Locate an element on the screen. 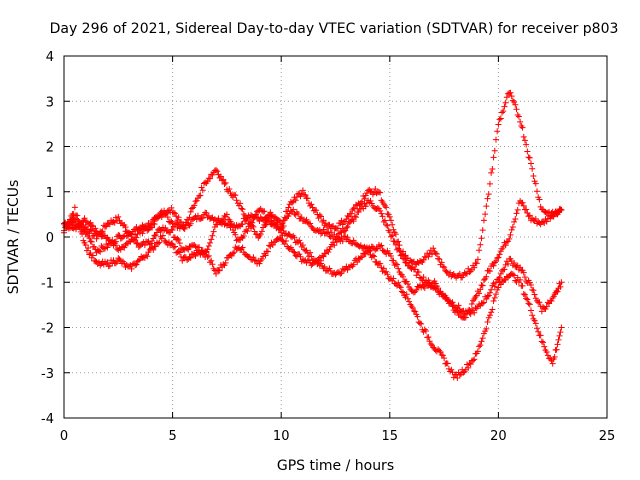 This screenshot has width=640, height=480. y-tick-labels: -4 -3 -2 -1 0 1 2 3 4 is located at coordinates (47, 238).